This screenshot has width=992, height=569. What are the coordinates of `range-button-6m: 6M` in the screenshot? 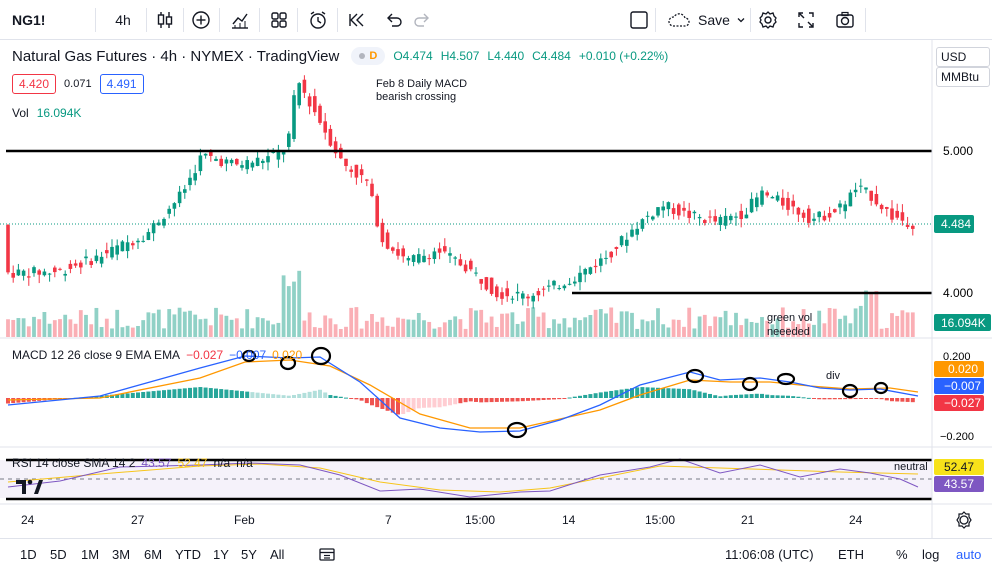 It's located at (153, 554).